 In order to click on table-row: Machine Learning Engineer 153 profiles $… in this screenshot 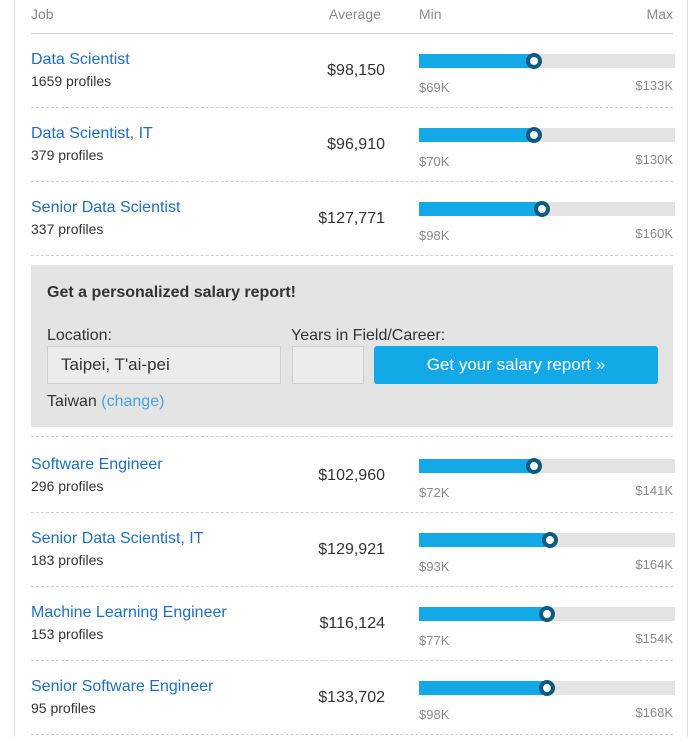, I will do `click(353, 624)`.